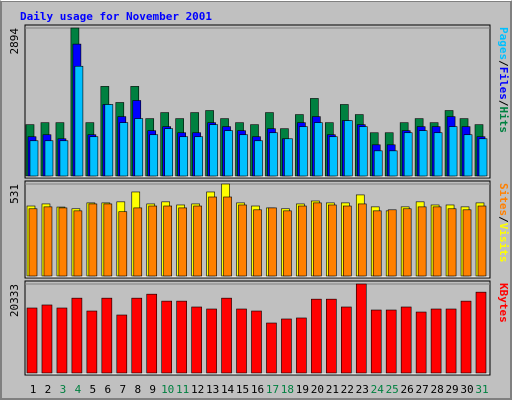 This screenshot has width=512, height=400. What do you see at coordinates (48, 389) in the screenshot?
I see `x-tick-label: 2` at bounding box center [48, 389].